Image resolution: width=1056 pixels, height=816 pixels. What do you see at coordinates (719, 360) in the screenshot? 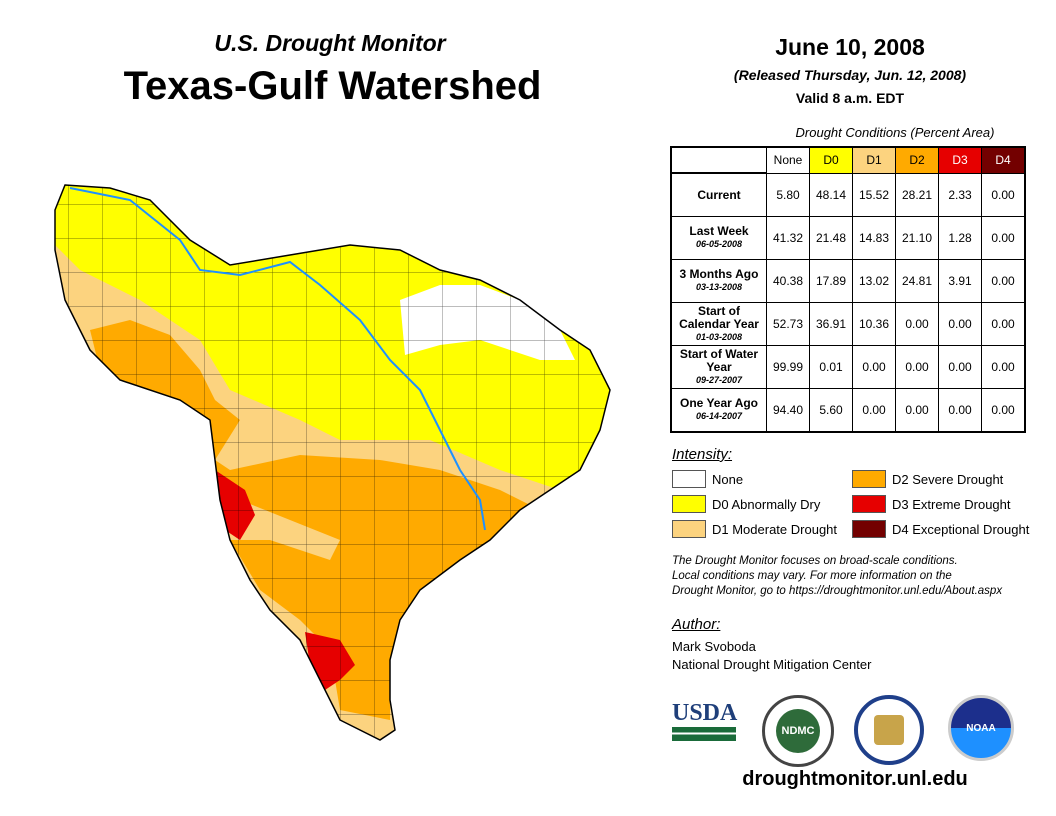
I see `row-label-text: Start of Water Year` at bounding box center [719, 360].